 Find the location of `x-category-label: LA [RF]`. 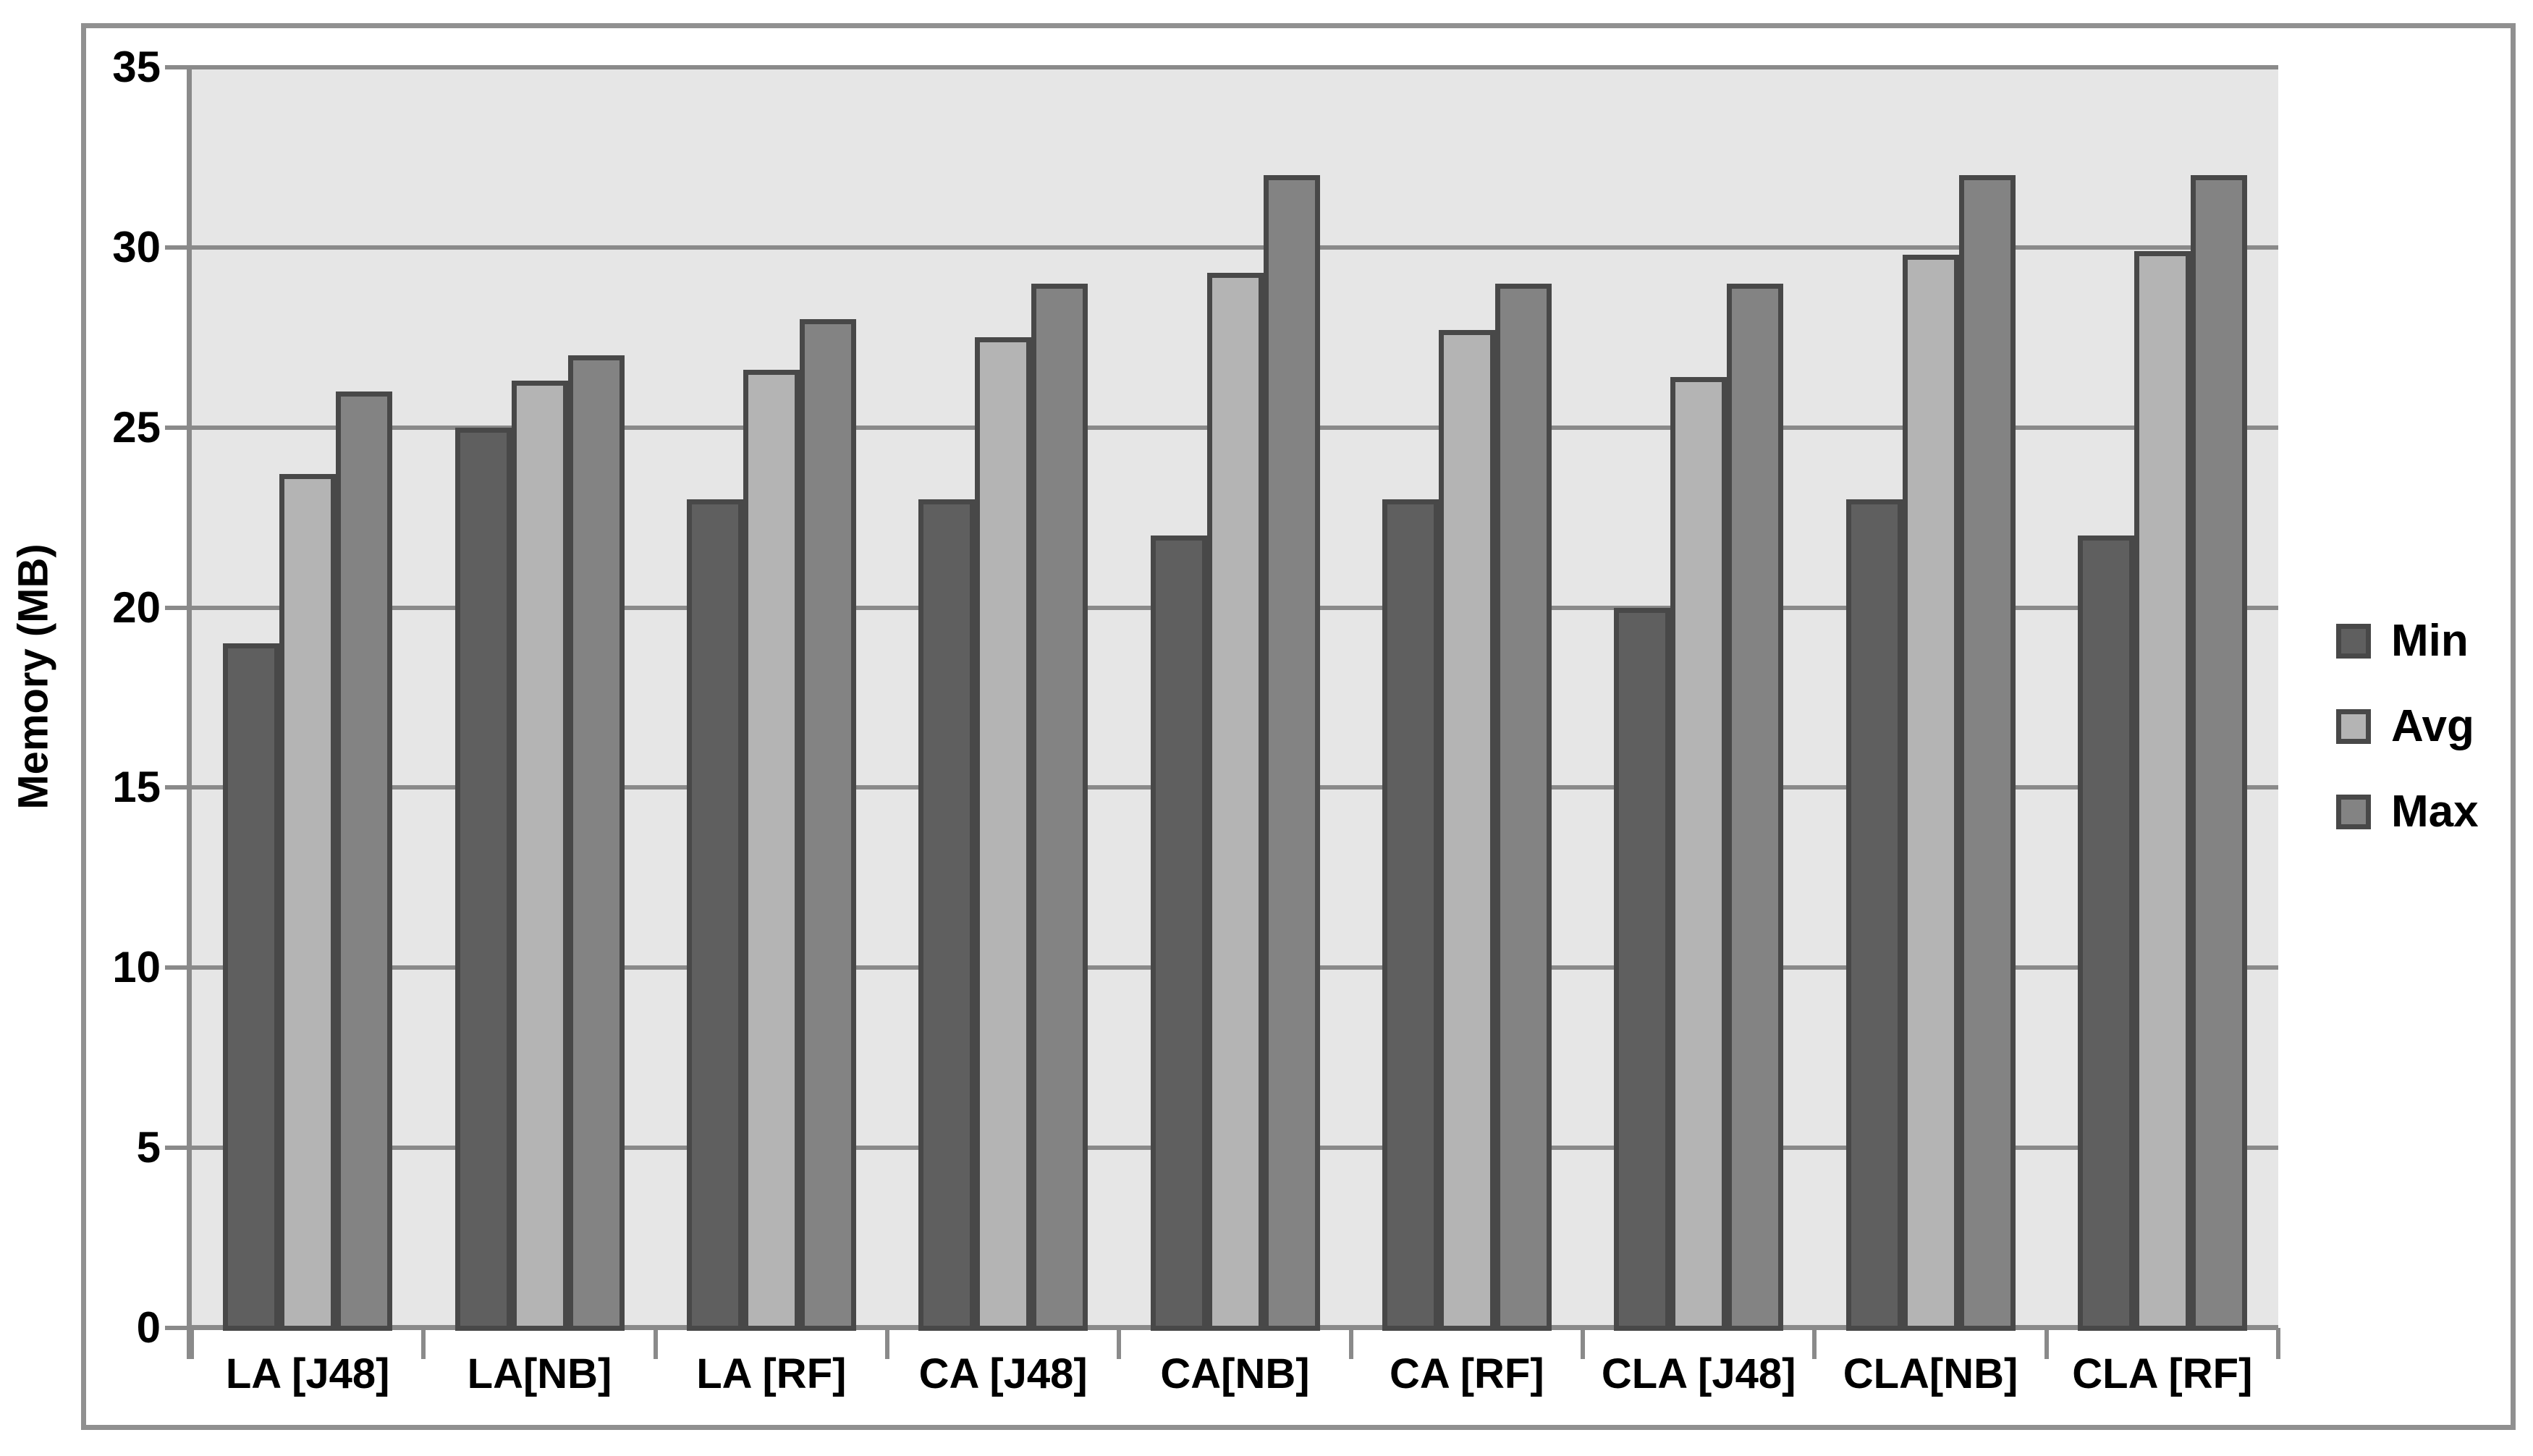

x-category-label: LA [RF] is located at coordinates (771, 1373).